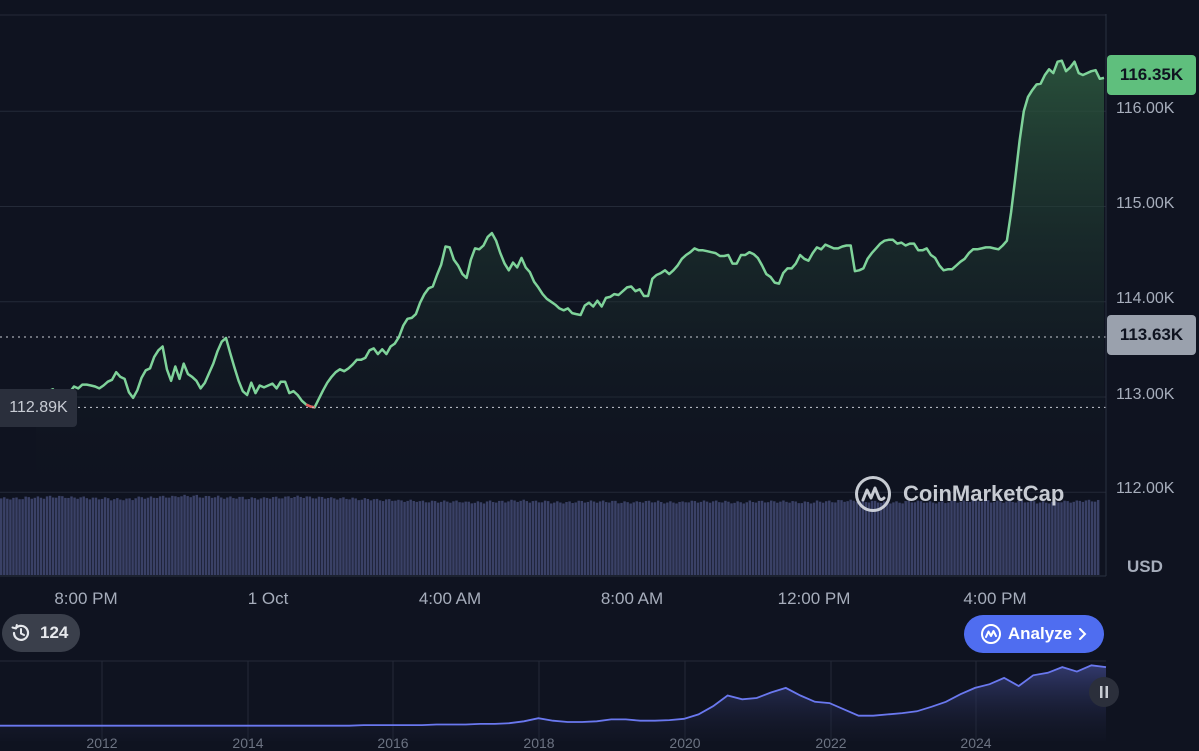  I want to click on analyze-label: Analyze, so click(1040, 633).